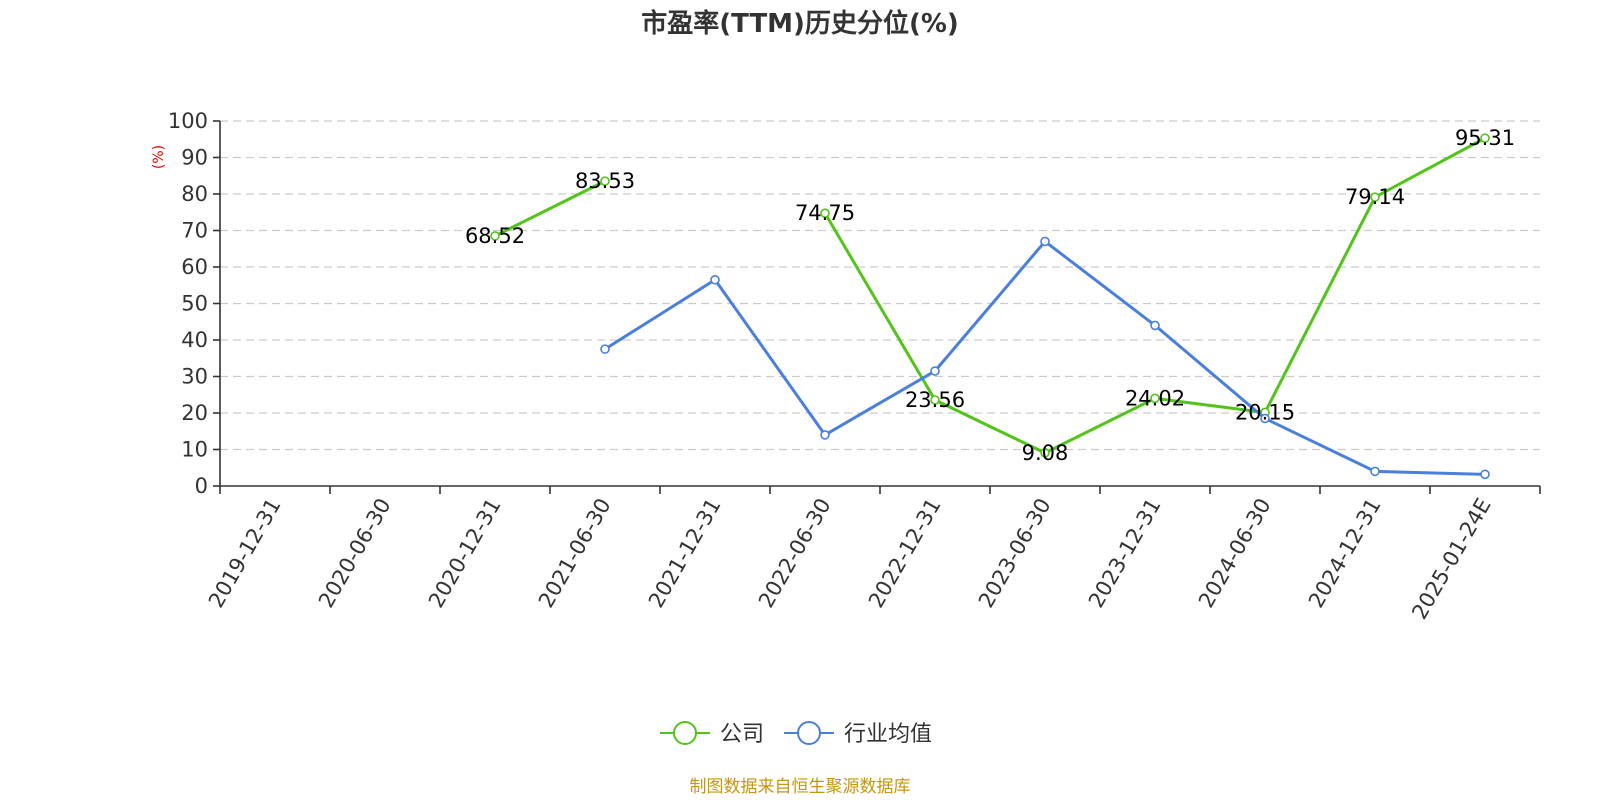 The height and width of the screenshot is (800, 1600). I want to click on legend-label: 公司, so click(742, 734).